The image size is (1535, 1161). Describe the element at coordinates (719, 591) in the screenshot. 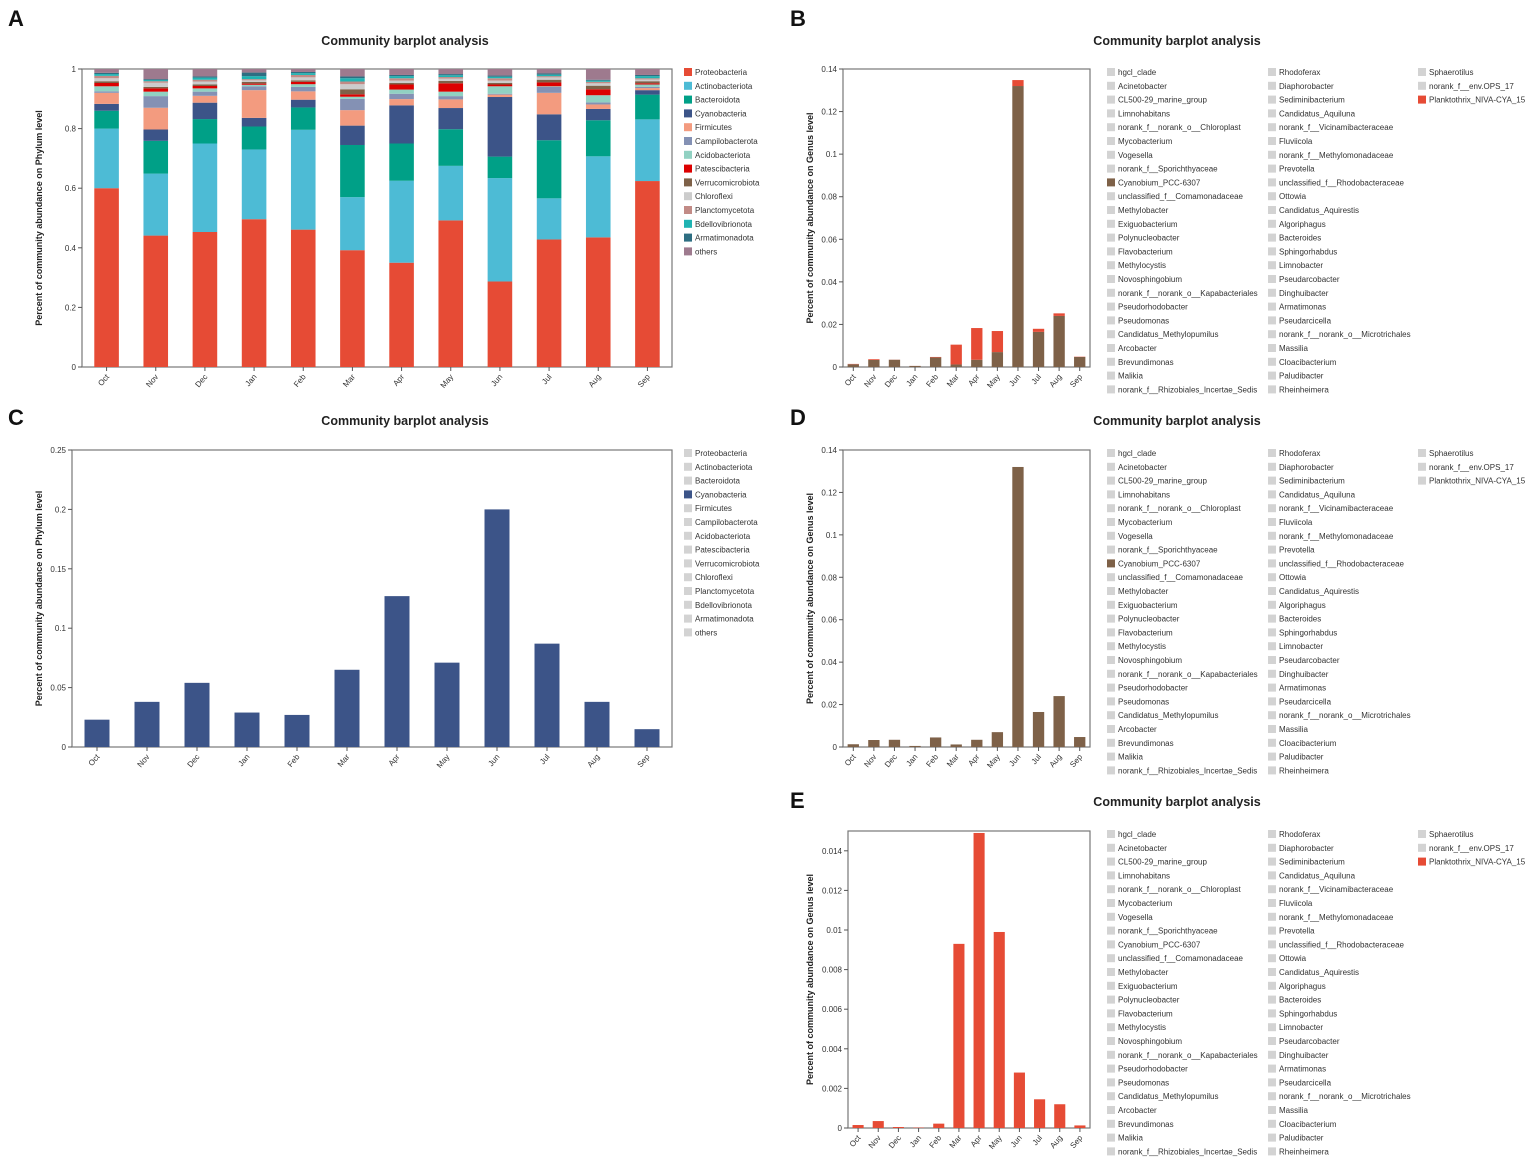

I see `legend-item: Planctomycetota` at that location.